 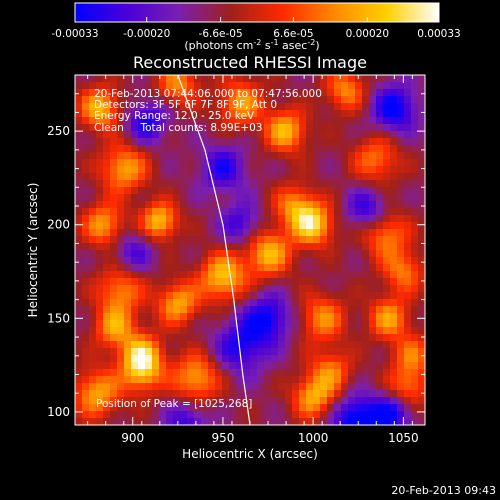 I want to click on peak-position-label: Position of Peak = [1025,268], so click(x=174, y=404).